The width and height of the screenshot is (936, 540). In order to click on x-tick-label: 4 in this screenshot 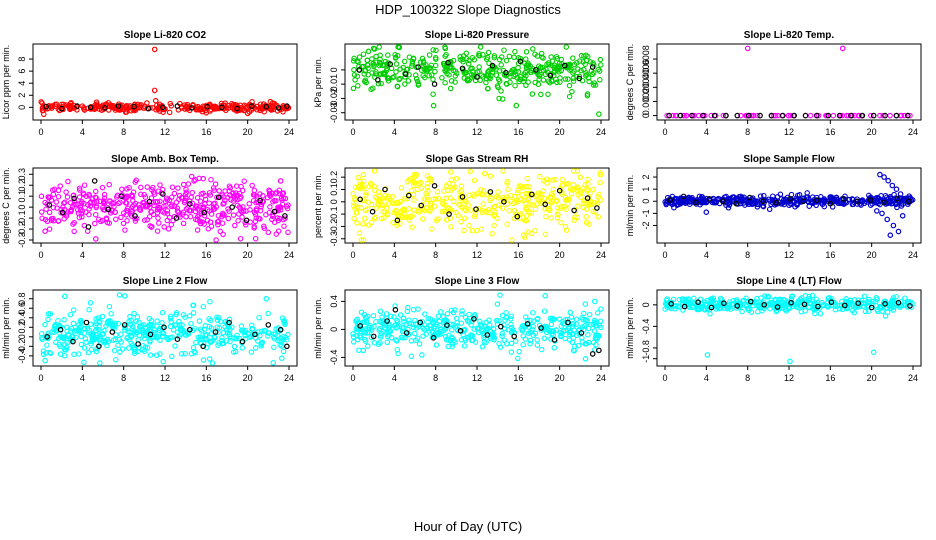, I will do `click(394, 378)`.